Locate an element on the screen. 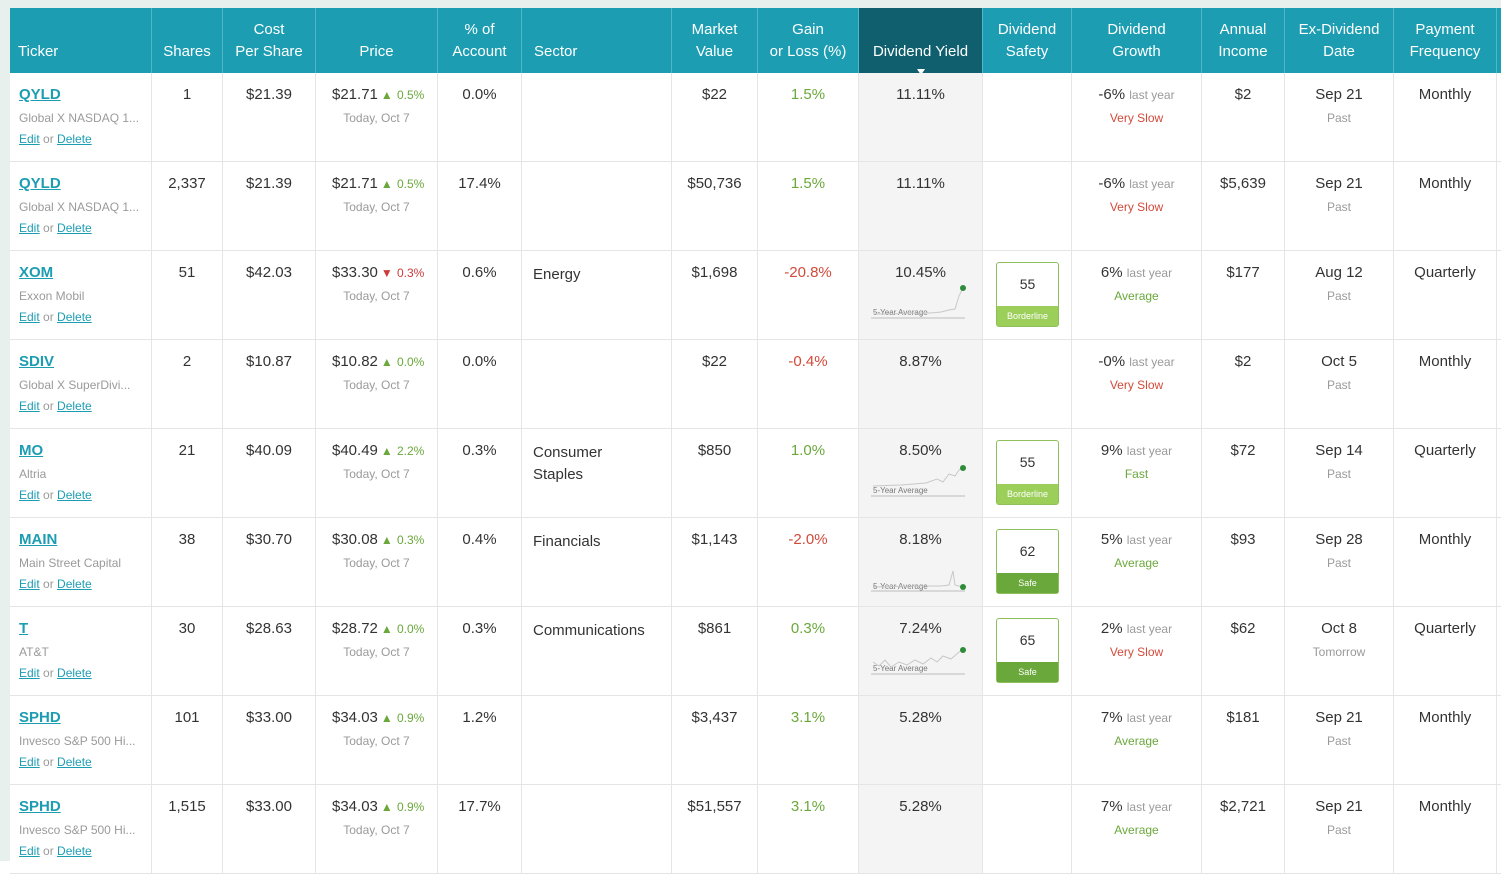 The width and height of the screenshot is (1501, 874). ticker-link: MO is located at coordinates (31, 450).